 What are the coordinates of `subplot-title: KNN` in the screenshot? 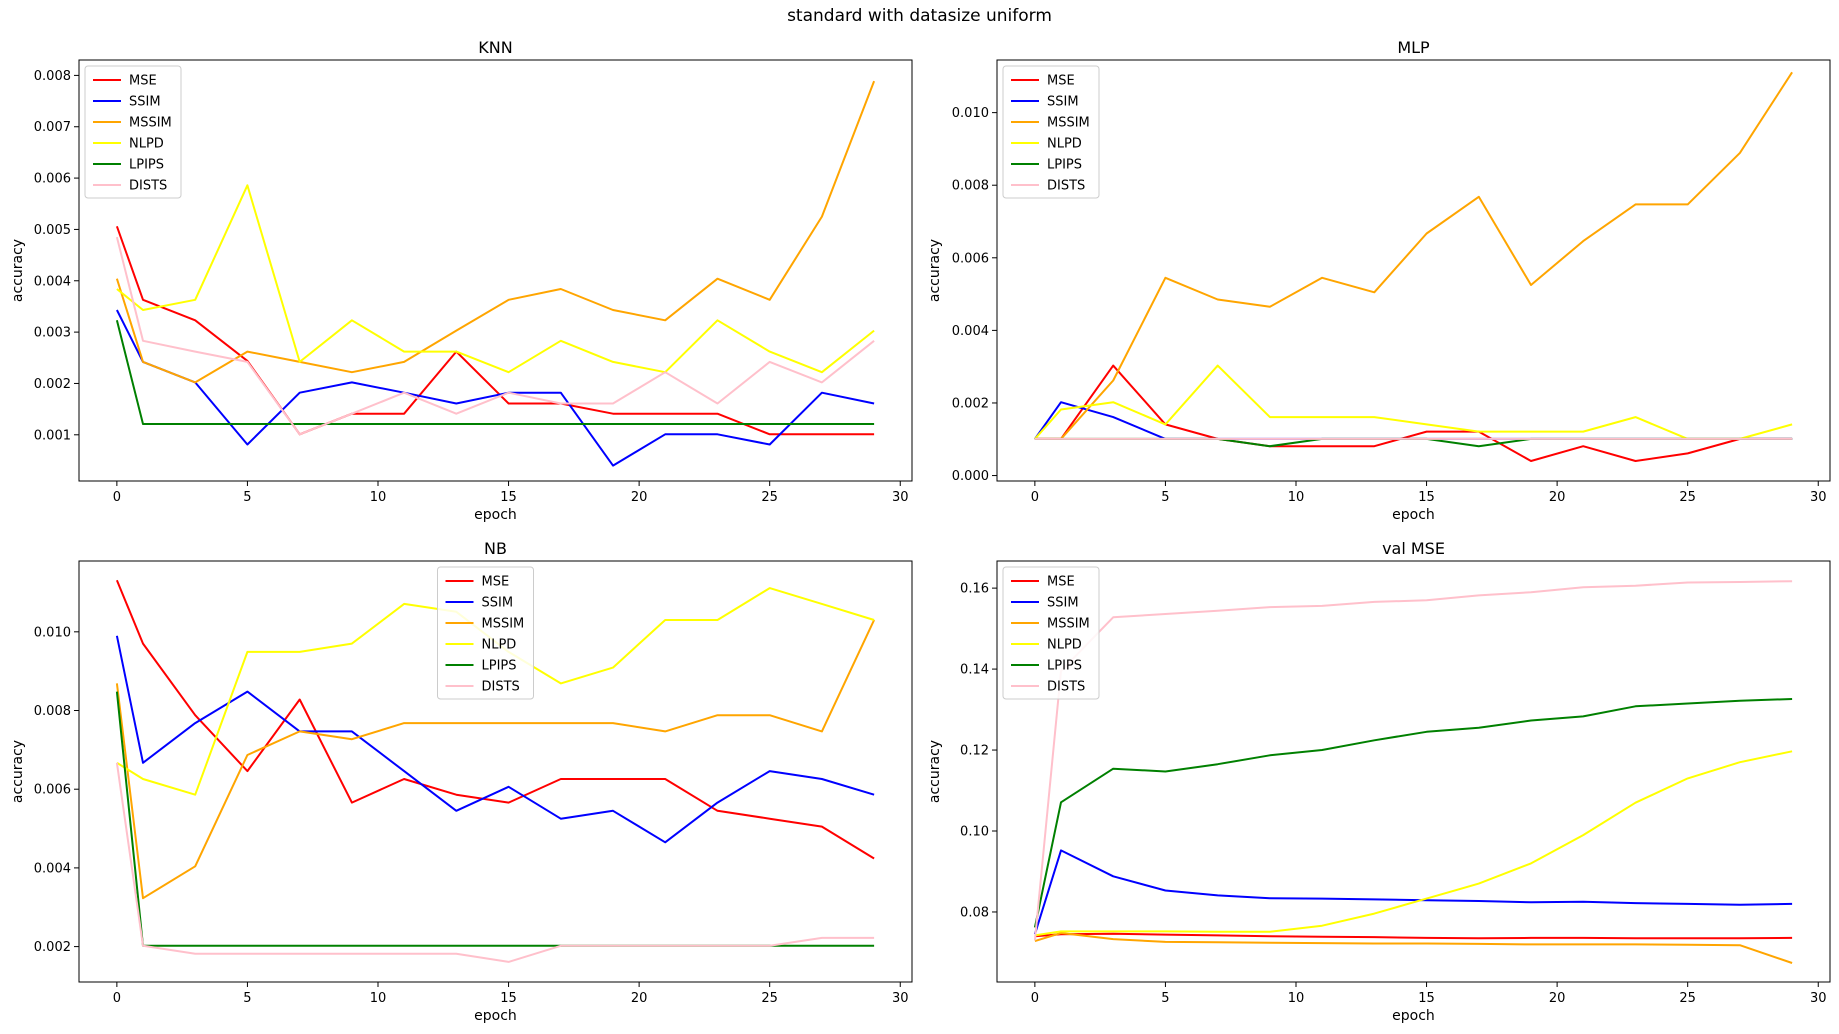 It's located at (495, 47).